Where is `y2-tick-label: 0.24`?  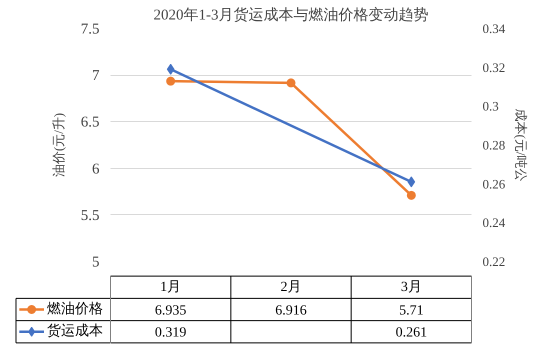 y2-tick-label: 0.24 is located at coordinates (494, 222).